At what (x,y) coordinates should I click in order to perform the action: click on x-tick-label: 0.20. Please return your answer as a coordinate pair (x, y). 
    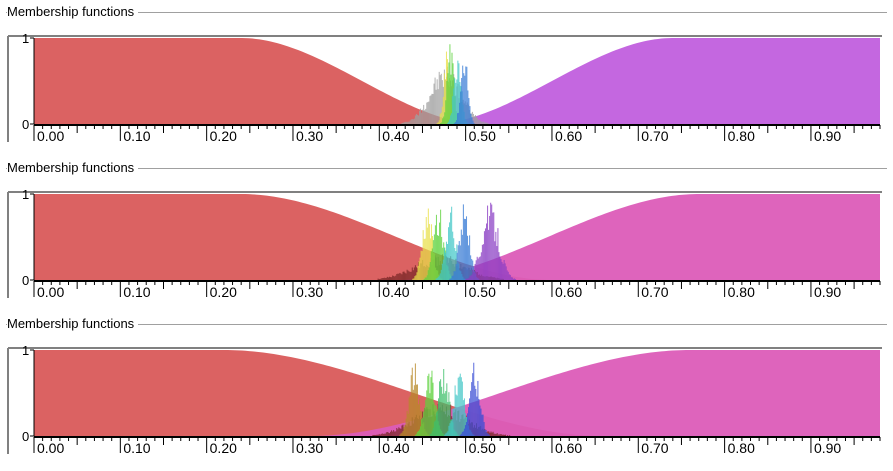
    Looking at the image, I should click on (223, 448).